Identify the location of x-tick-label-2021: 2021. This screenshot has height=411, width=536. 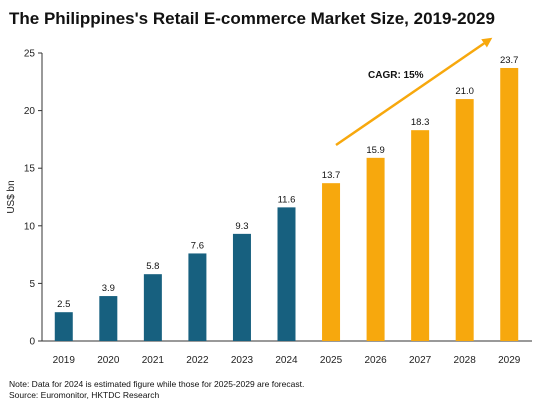
(153, 360).